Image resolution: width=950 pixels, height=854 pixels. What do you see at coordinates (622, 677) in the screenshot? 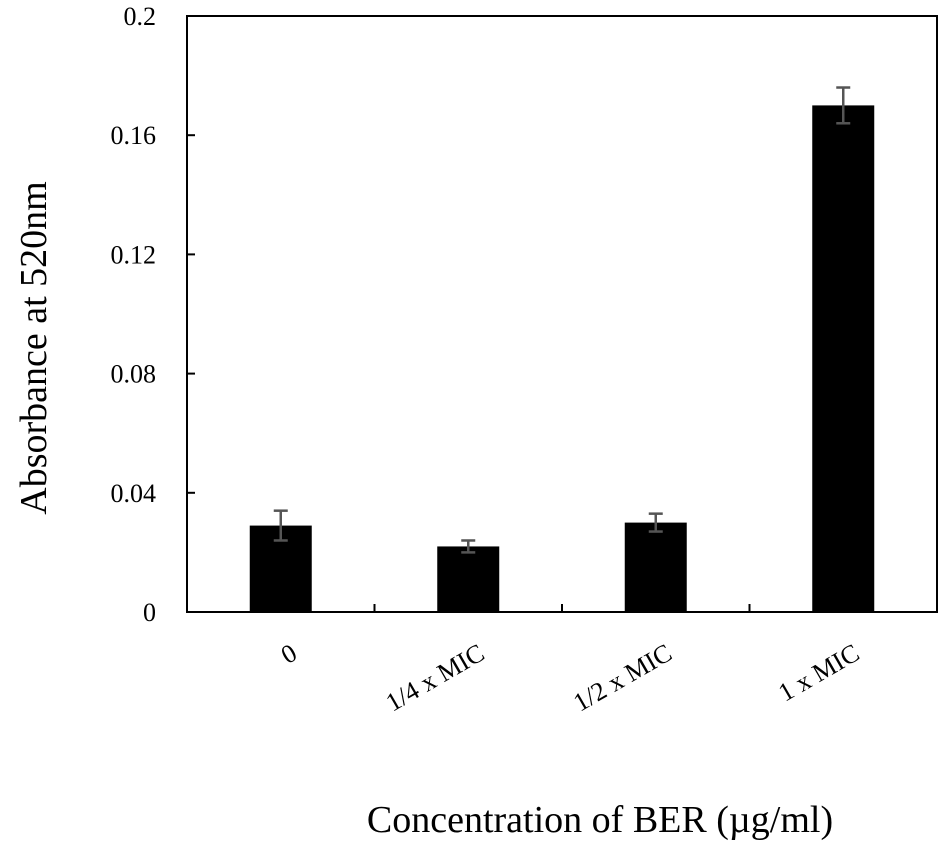
I see `x-tick-label: 1/2 x MIC` at bounding box center [622, 677].